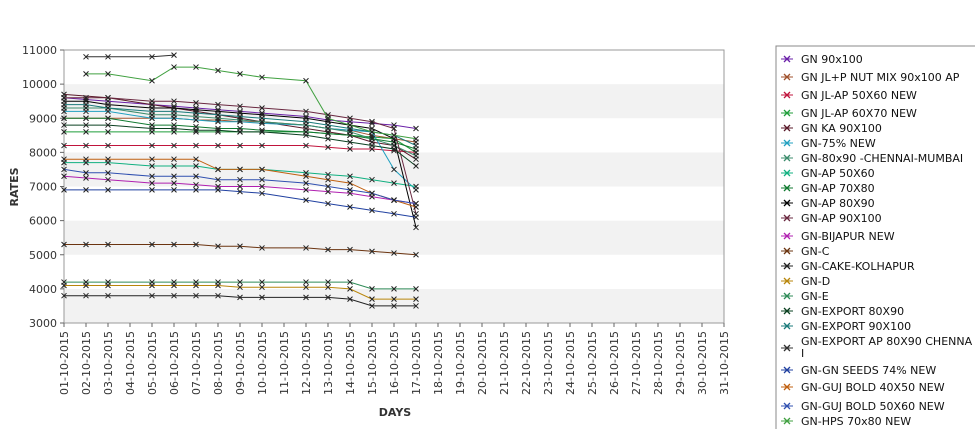  Describe the element at coordinates (815, 296) in the screenshot. I see `legend-label: GN-E` at that location.